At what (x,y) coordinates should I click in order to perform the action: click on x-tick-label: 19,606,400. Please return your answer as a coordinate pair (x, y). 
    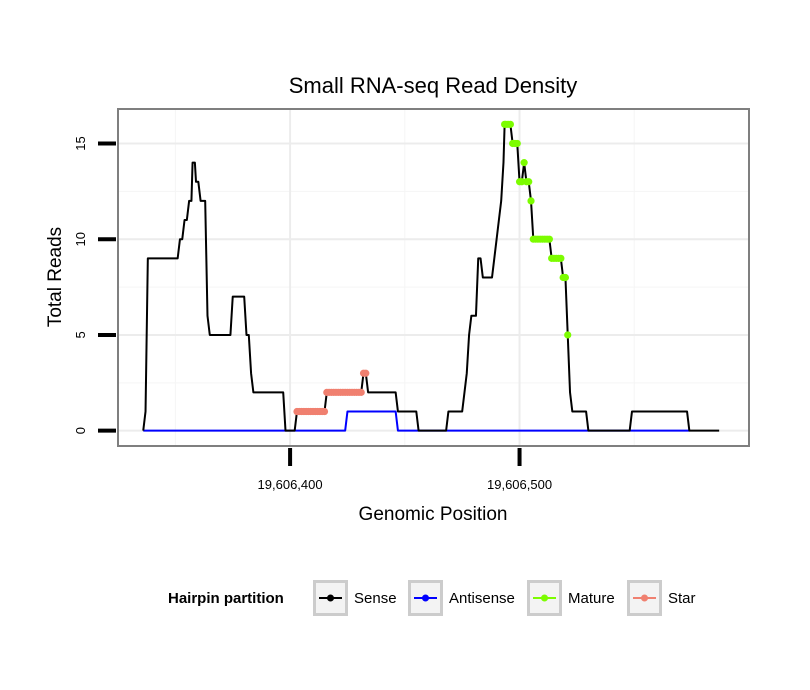
    Looking at the image, I should click on (290, 484).